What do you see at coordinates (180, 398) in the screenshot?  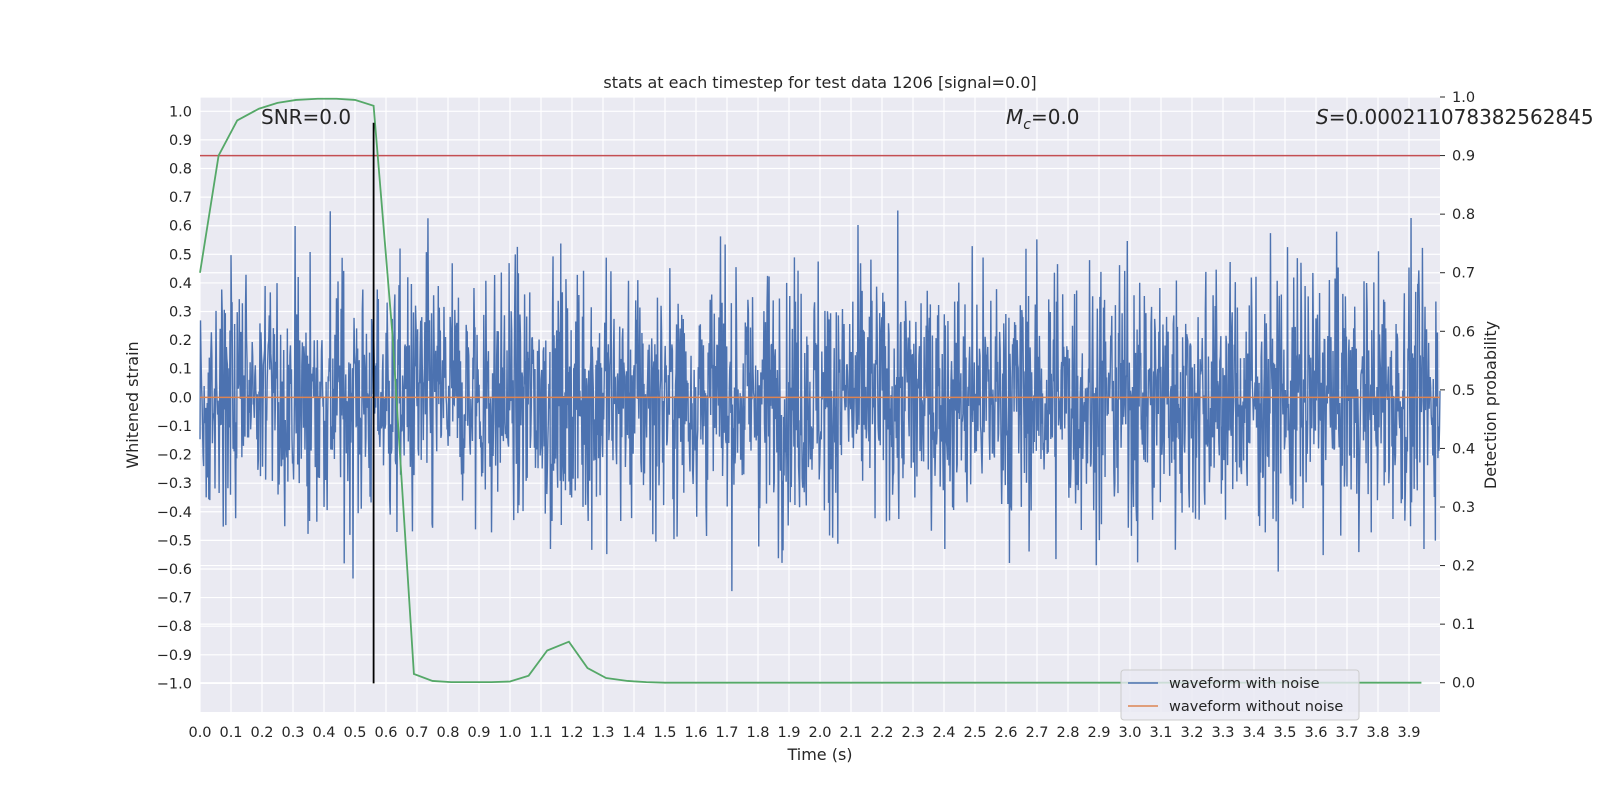 I see `y-left-tick-label: 0.0` at bounding box center [180, 398].